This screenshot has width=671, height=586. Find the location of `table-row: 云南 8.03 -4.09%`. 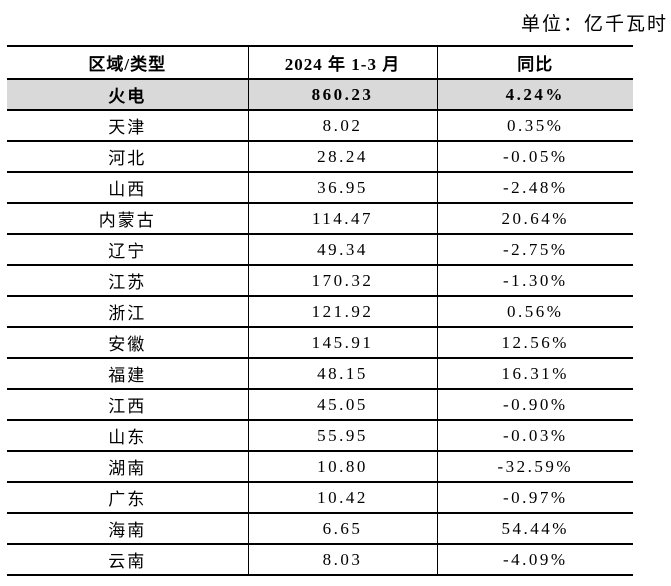

table-row: 云南 8.03 -4.09% is located at coordinates (320, 560).